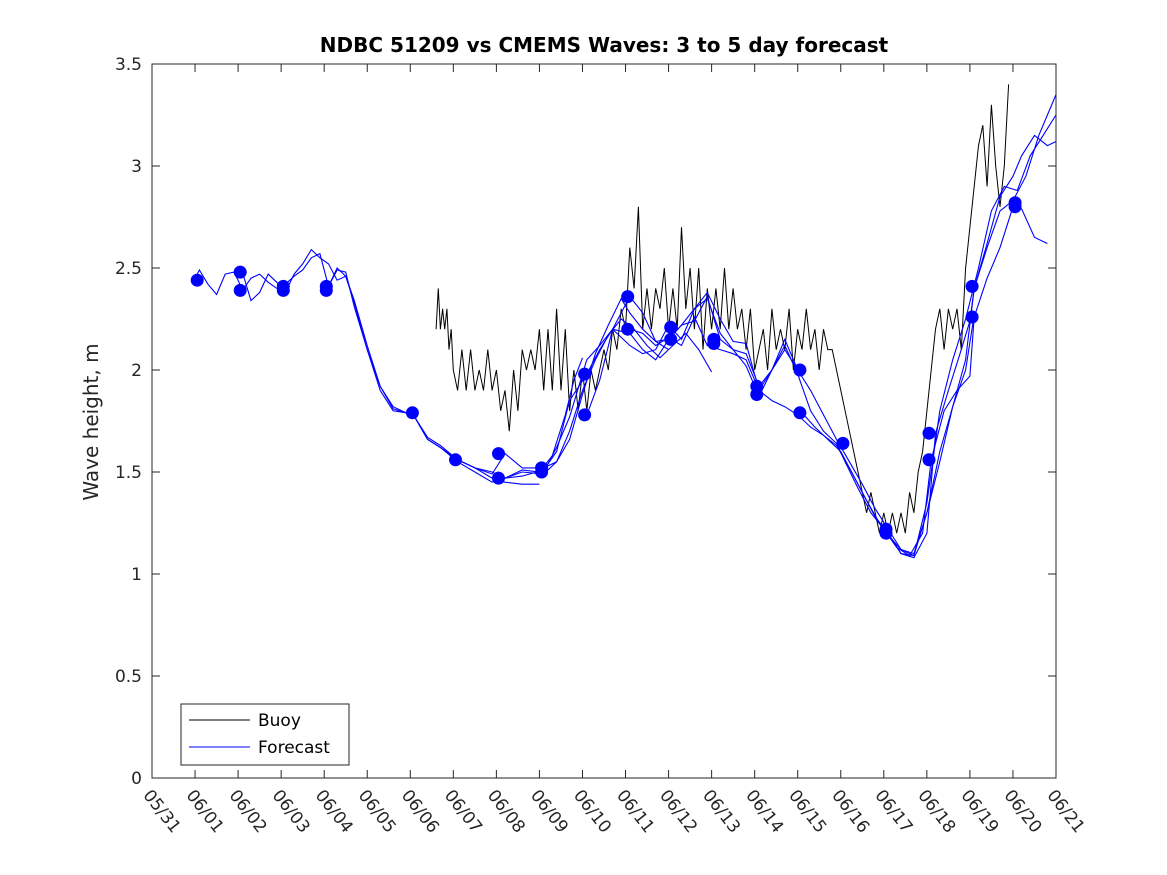  I want to click on y-tick-label: 1.5, so click(128, 473).